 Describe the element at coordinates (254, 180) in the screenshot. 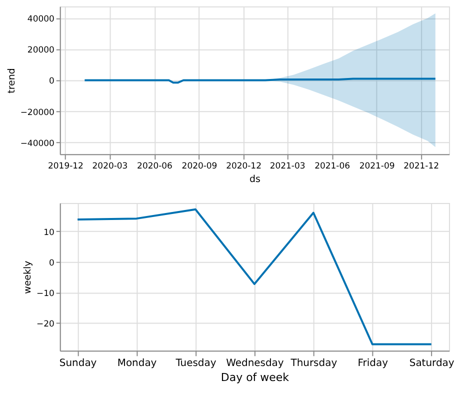

I see `x-axis-title: ds` at that location.